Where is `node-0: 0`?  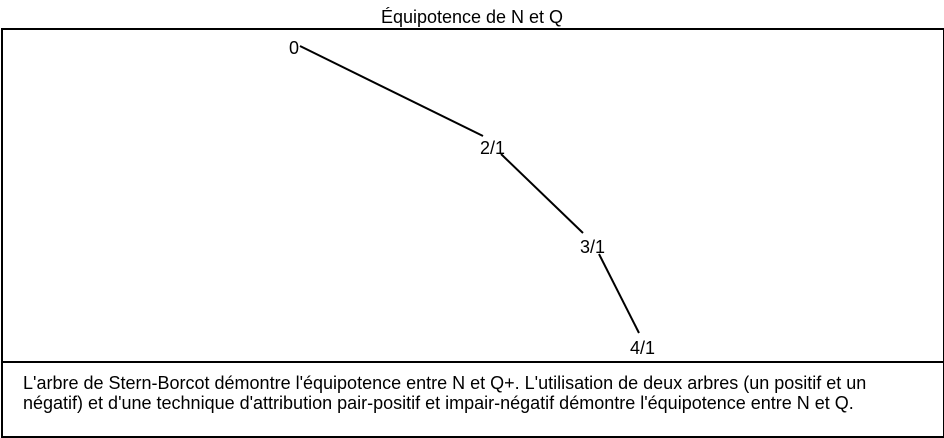
node-0: 0 is located at coordinates (294, 48).